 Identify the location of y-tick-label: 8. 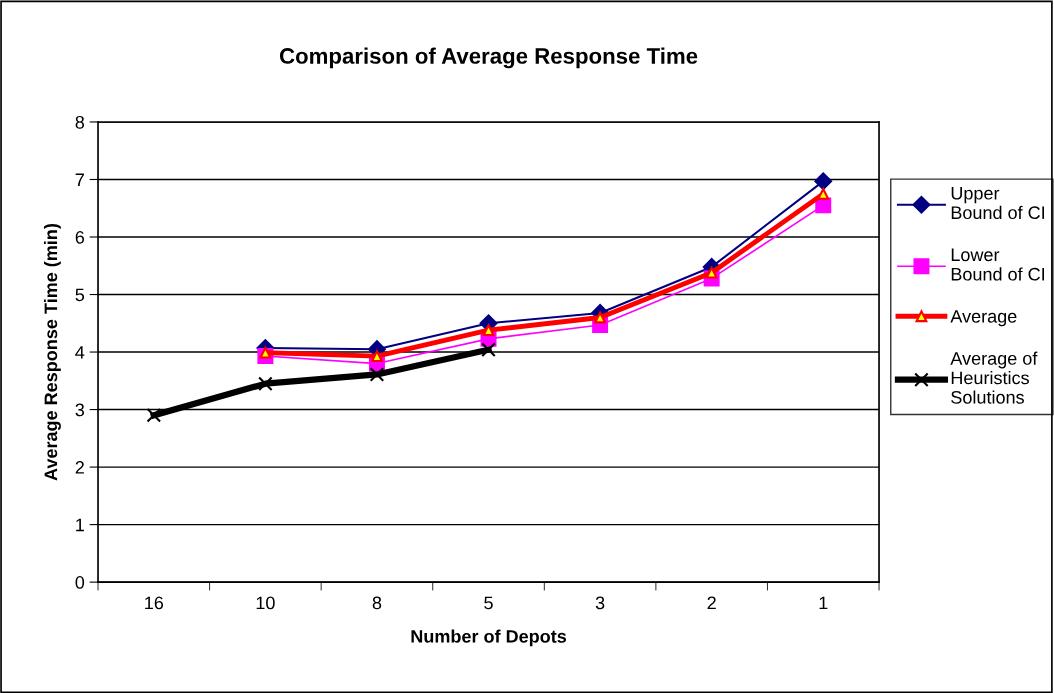
(80, 122).